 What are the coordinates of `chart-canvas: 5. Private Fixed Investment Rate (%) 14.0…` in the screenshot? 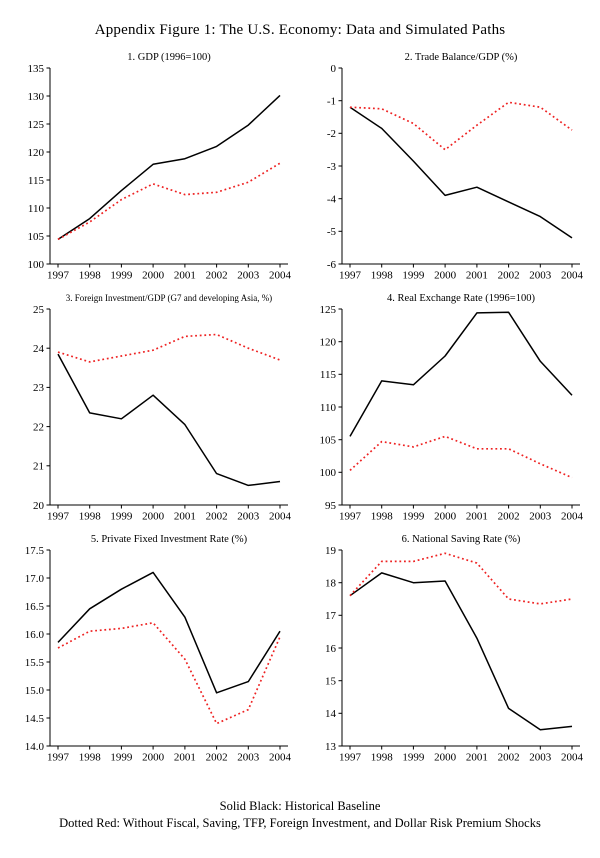 It's located at (158, 649).